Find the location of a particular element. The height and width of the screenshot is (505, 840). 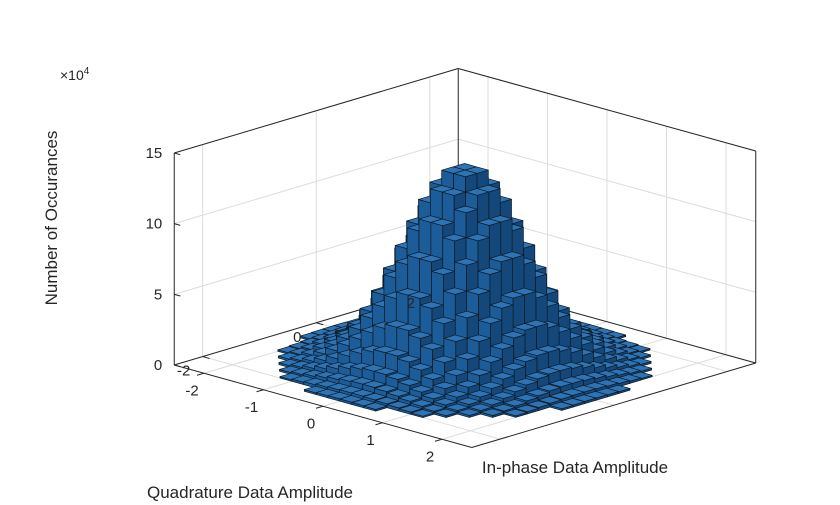

z-tick-label: 15 is located at coordinates (154, 153).